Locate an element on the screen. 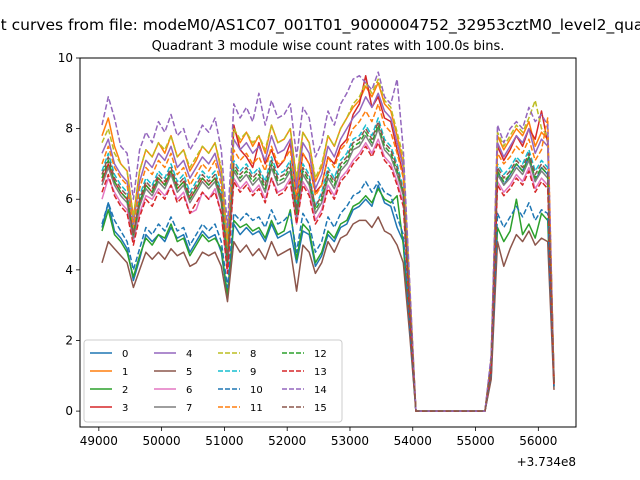 This screenshot has width=640, height=480. y-tick-label: 10 is located at coordinates (65, 58).